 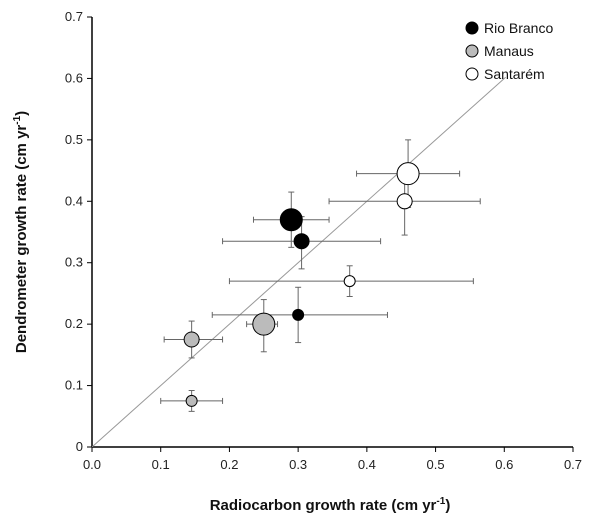 I want to click on x-tick-label: 0.4, so click(x=367, y=464).